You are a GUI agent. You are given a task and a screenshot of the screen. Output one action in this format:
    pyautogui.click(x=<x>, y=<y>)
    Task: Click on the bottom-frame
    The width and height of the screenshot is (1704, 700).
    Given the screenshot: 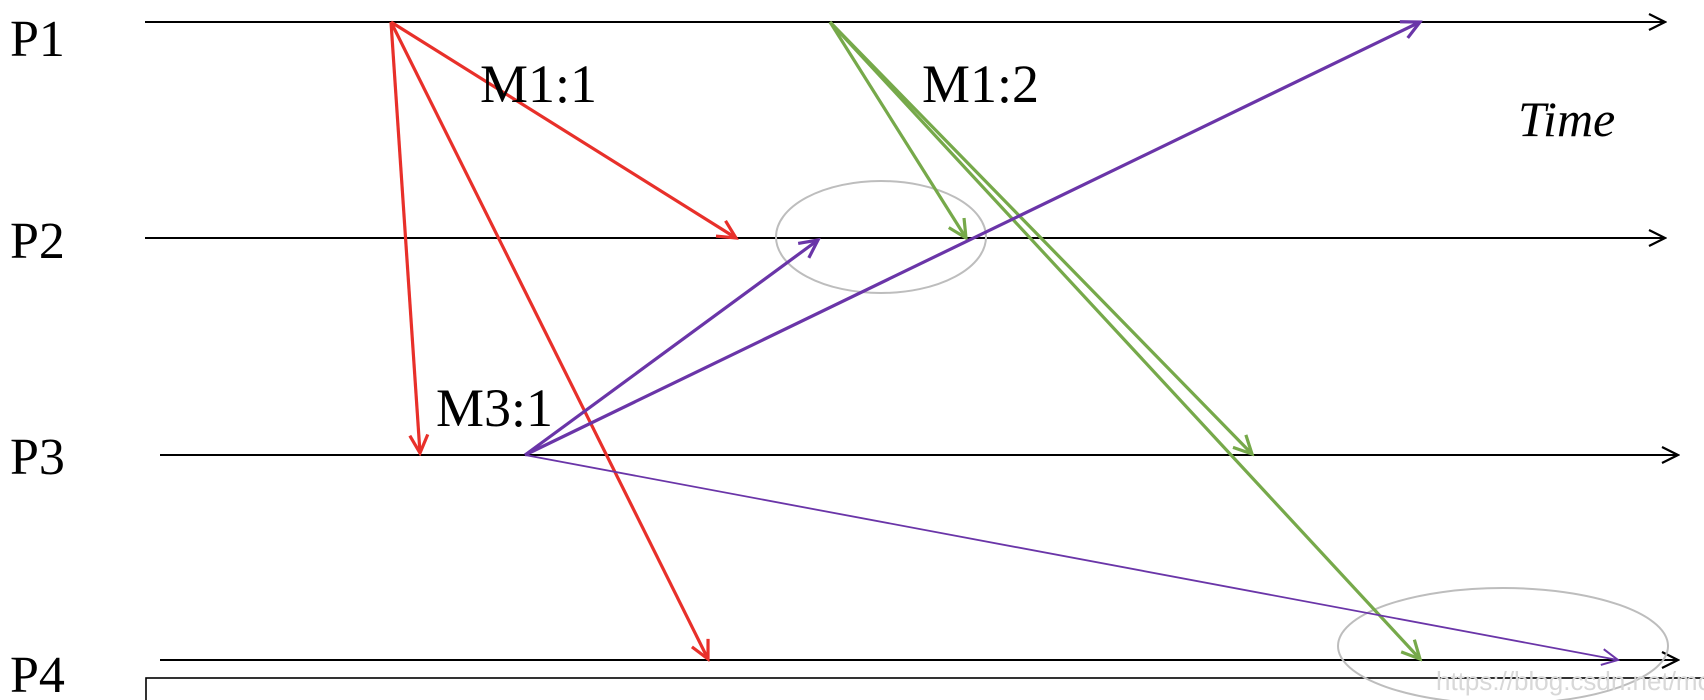 What is the action you would take?
    pyautogui.click(x=924, y=688)
    